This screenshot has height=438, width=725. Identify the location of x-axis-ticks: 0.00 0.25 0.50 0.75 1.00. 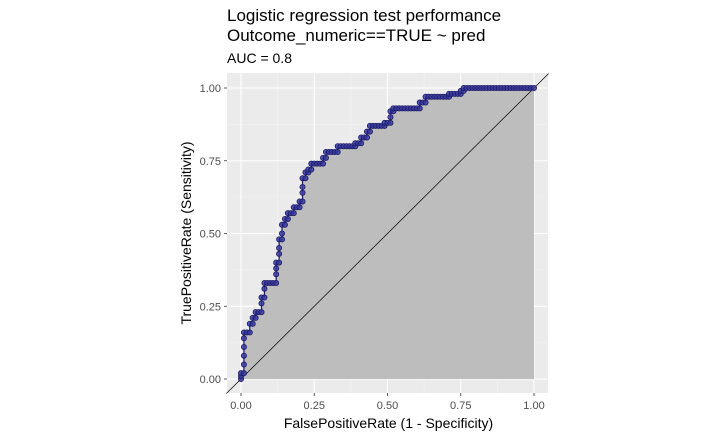
(387, 402).